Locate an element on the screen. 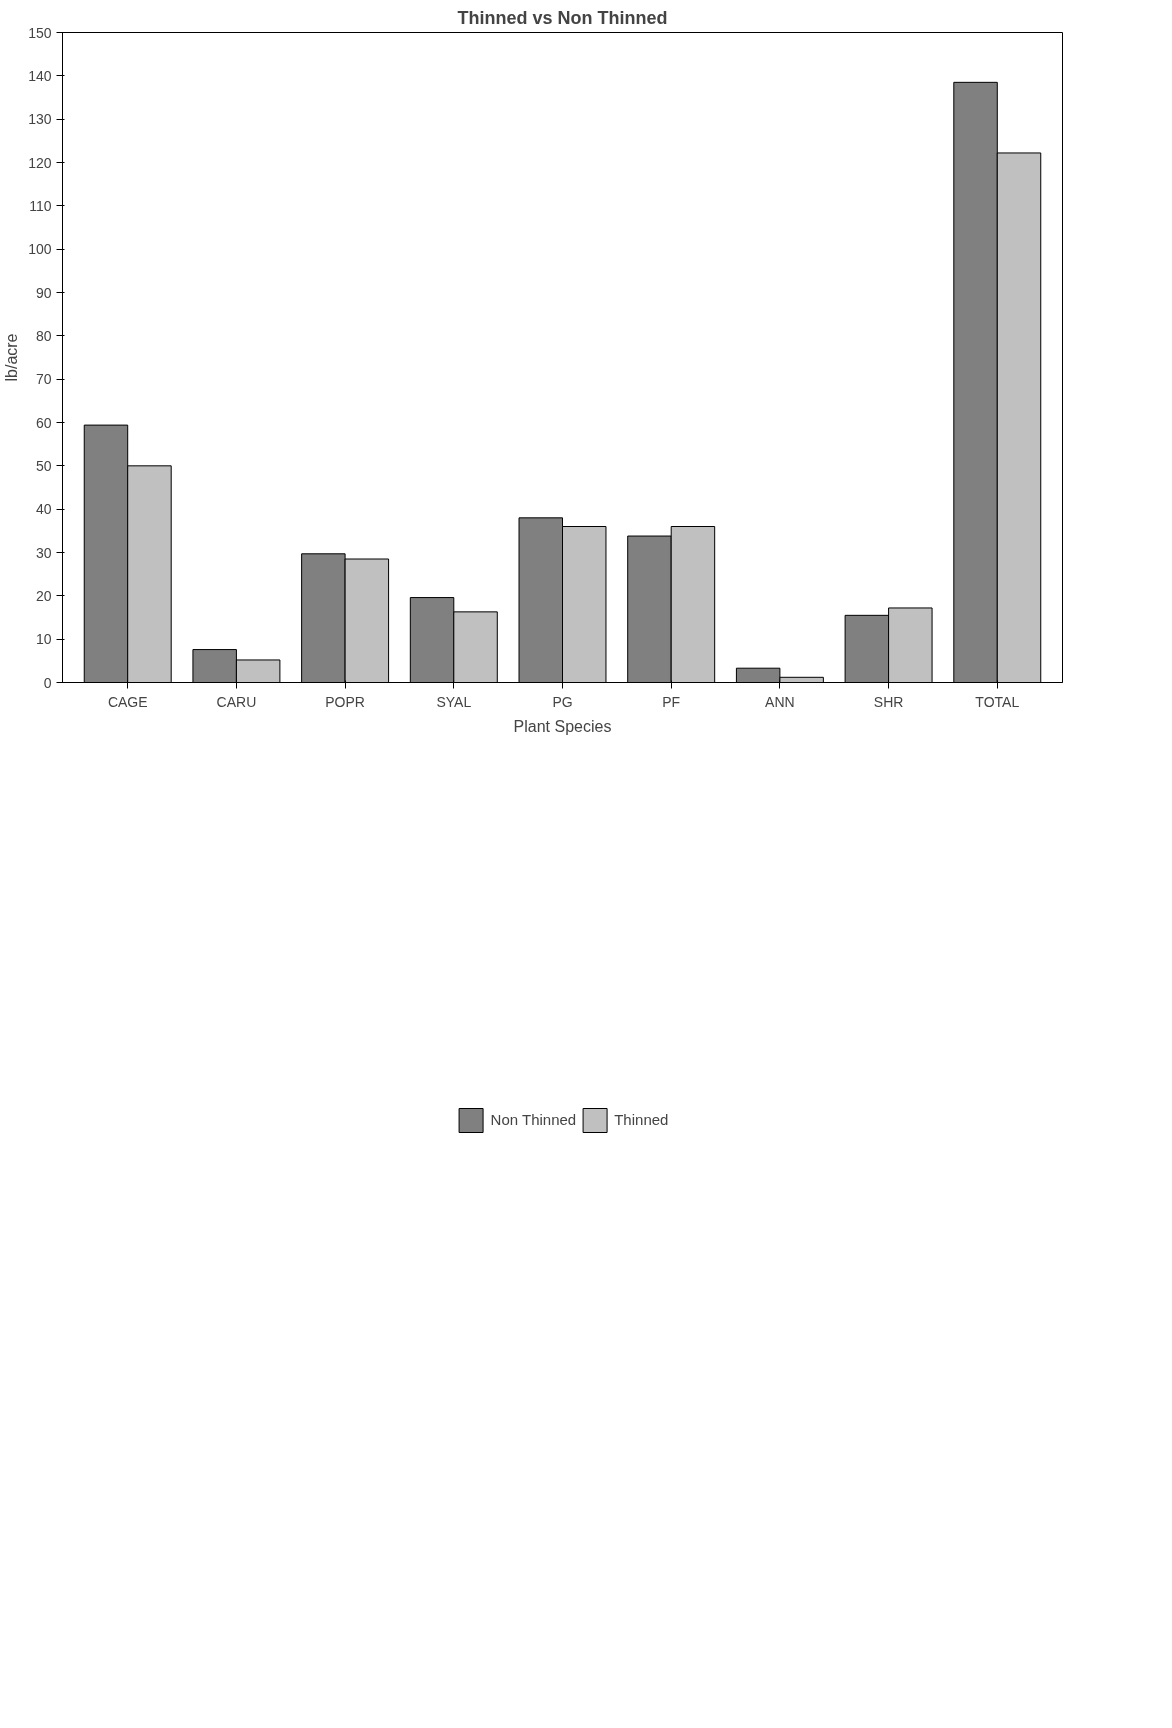  y-tick-label: 150 is located at coordinates (40, 32).